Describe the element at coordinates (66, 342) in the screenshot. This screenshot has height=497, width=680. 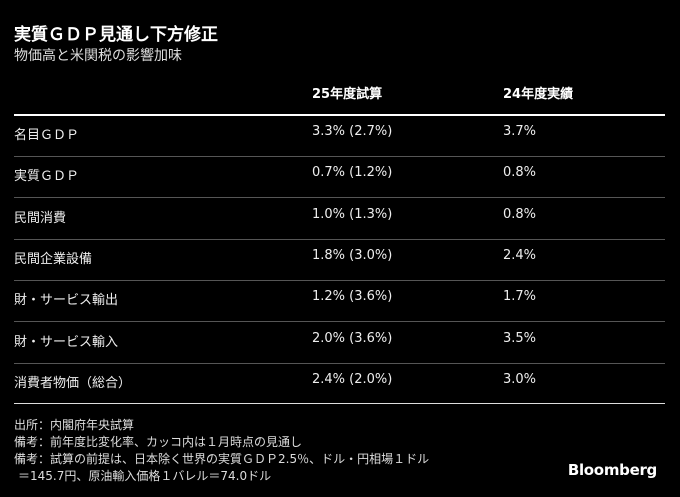
I see `row-label: 財・サービス輸入` at that location.